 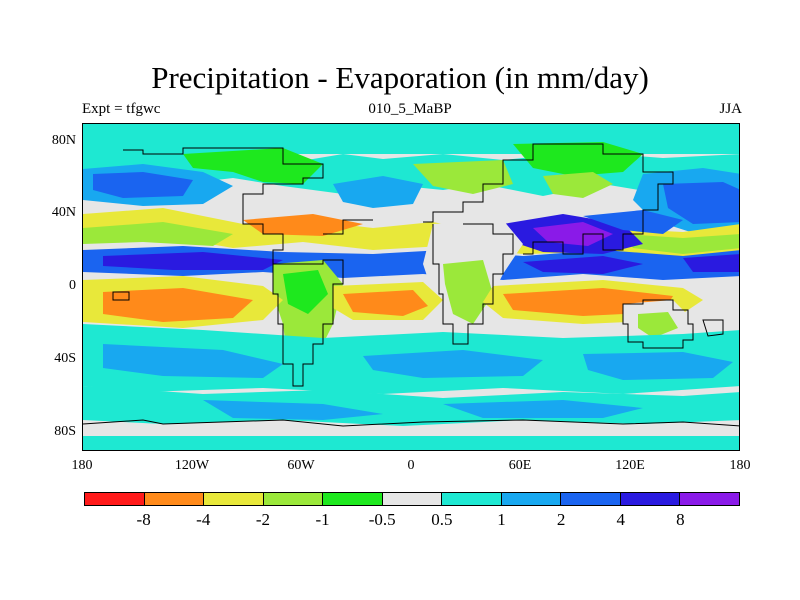 I want to click on lon-tick-60w: 60W, so click(x=301, y=465).